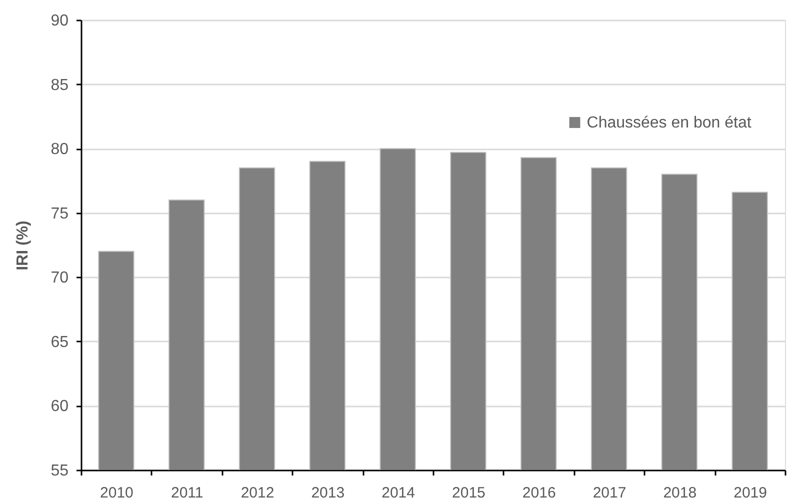 Image resolution: width=788 pixels, height=504 pixels. I want to click on x-tick-label: 2019, so click(750, 493).